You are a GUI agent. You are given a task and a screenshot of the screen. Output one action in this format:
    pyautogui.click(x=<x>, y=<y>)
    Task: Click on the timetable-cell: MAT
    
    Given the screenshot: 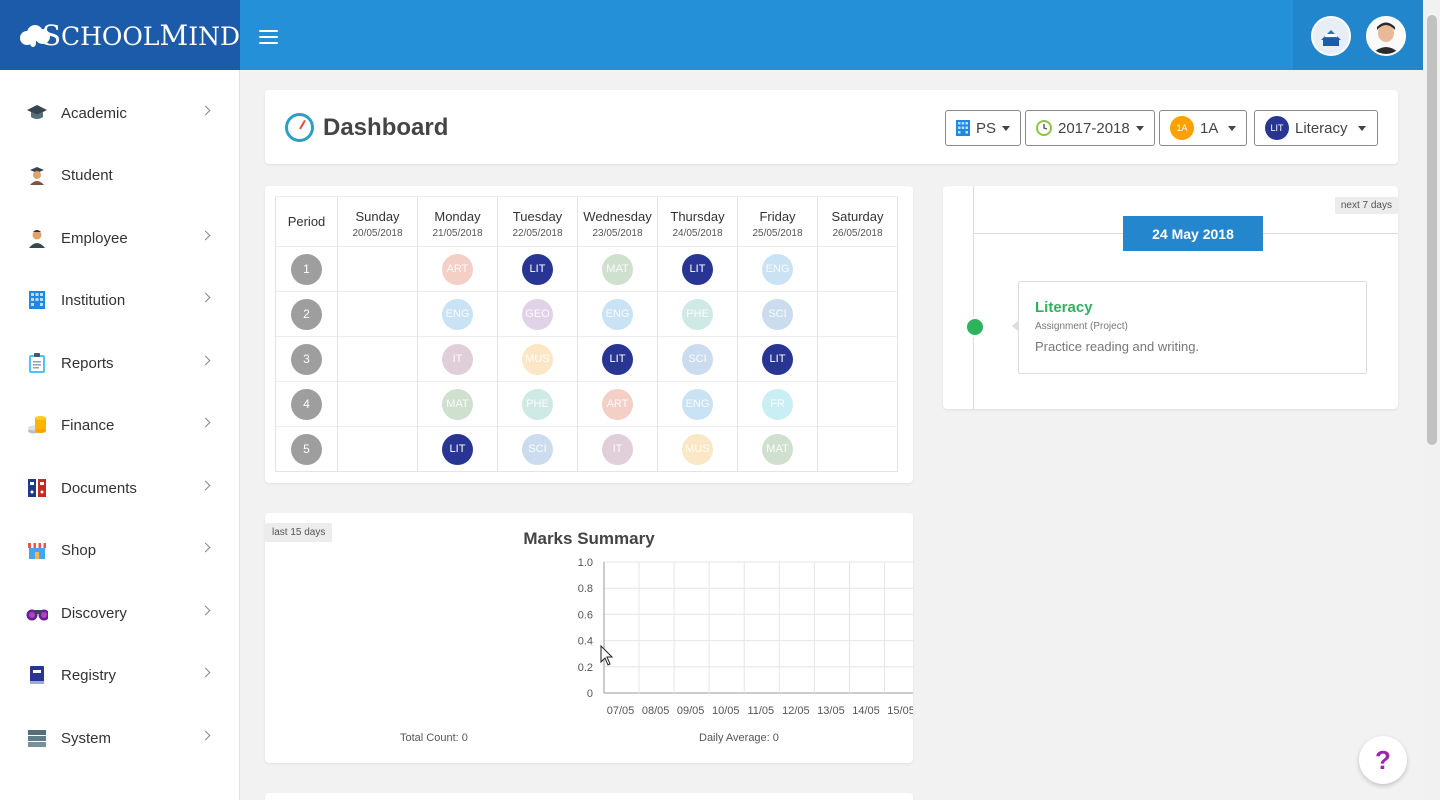 What is the action you would take?
    pyautogui.click(x=457, y=404)
    